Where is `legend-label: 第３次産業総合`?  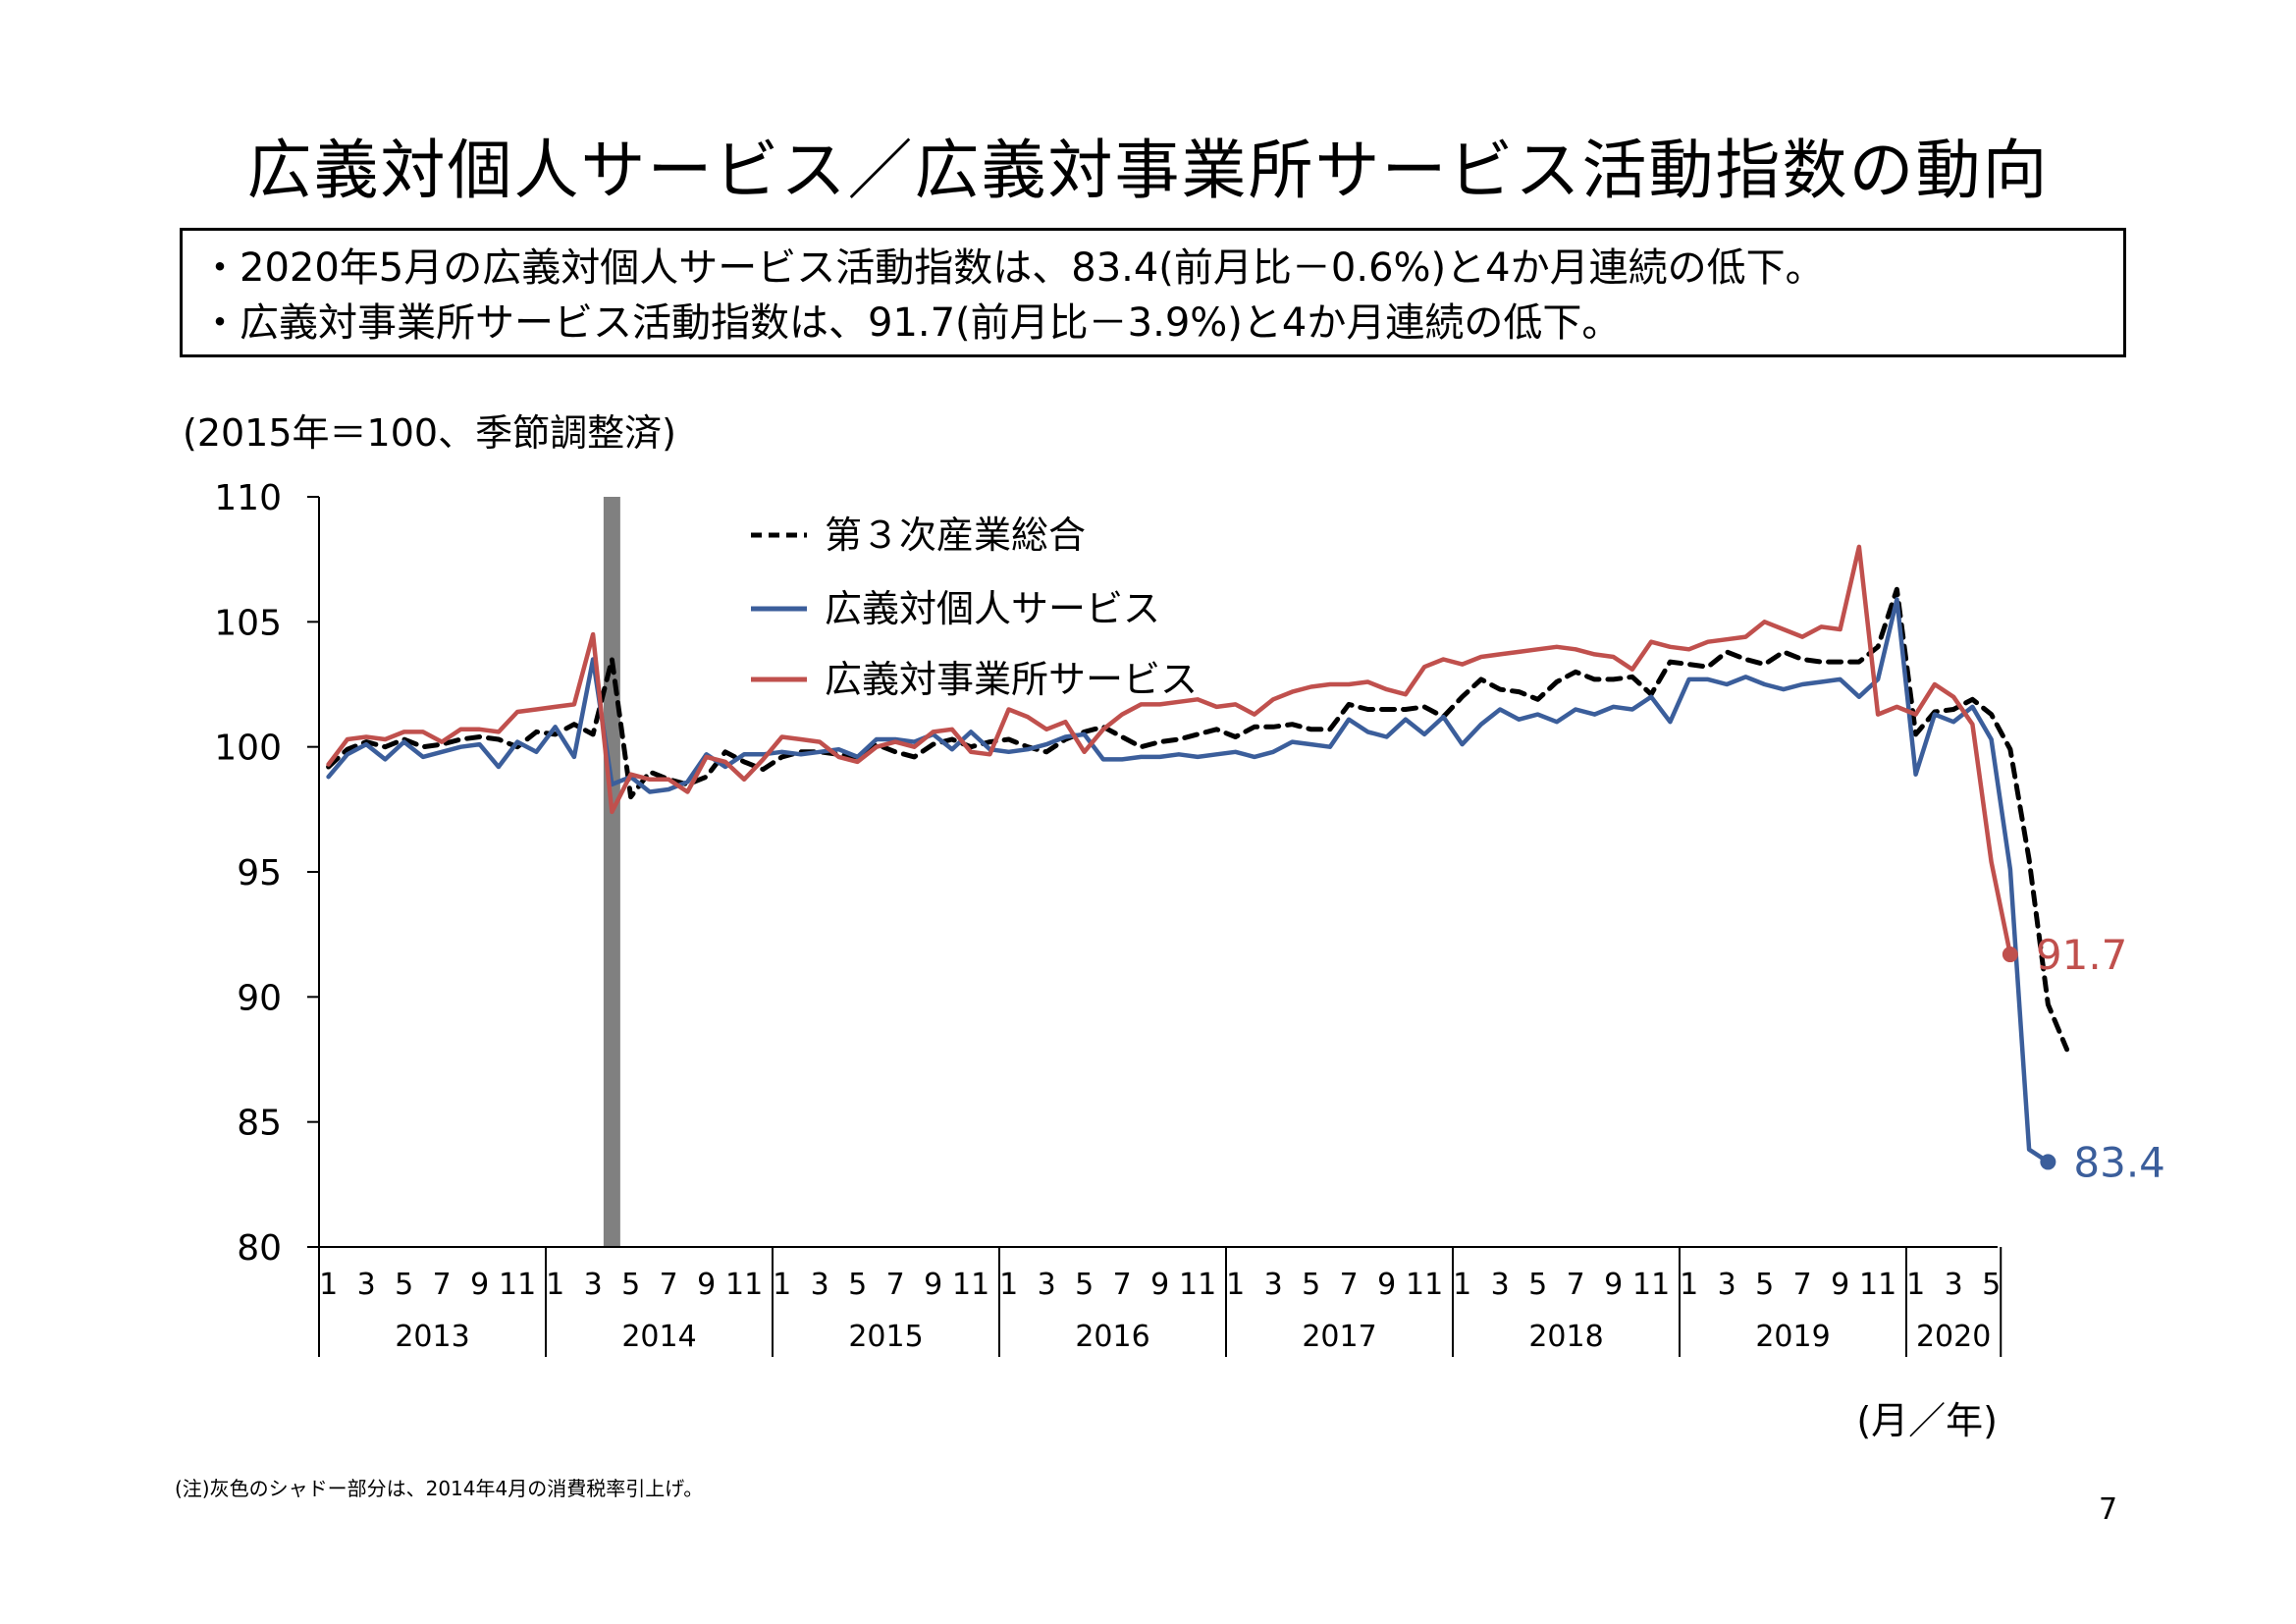 legend-label: 第３次産業総合 is located at coordinates (955, 535).